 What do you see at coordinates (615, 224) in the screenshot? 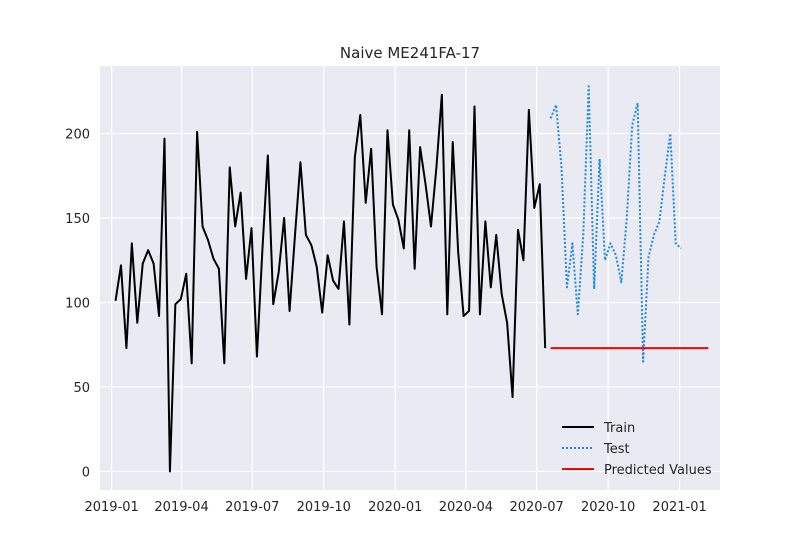
I see `series-line-test` at bounding box center [615, 224].